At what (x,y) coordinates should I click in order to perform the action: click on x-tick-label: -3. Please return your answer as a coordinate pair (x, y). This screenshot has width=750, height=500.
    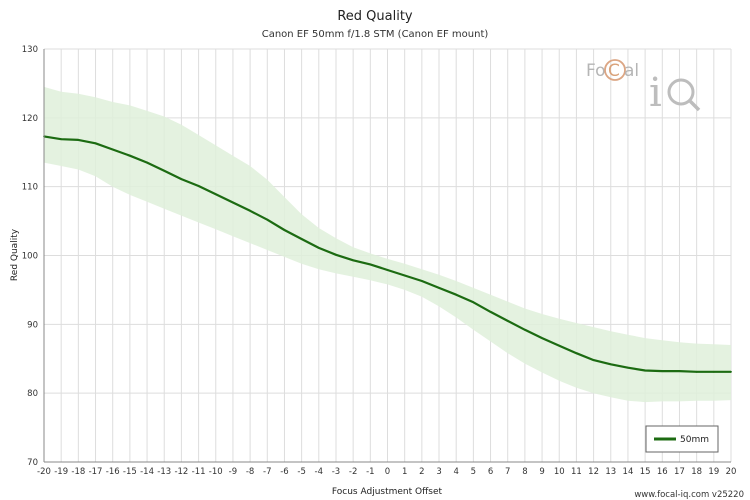
    Looking at the image, I should click on (336, 472).